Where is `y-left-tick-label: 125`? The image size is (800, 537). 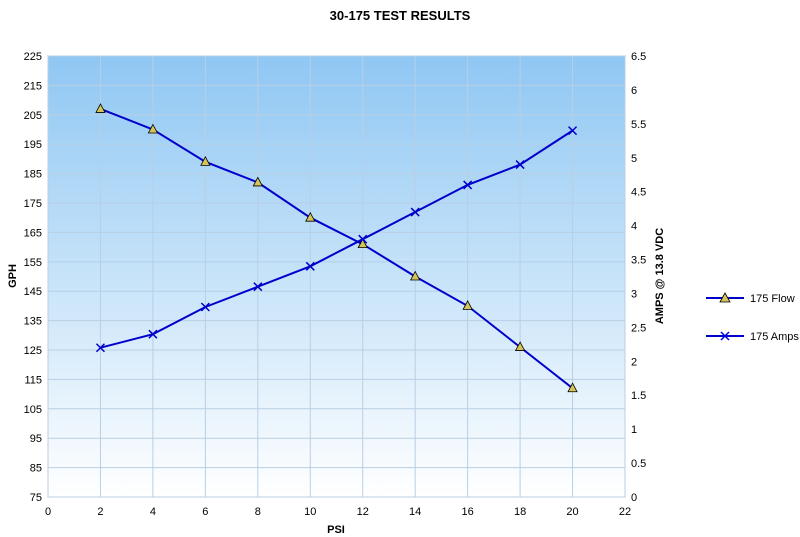 y-left-tick-label: 125 is located at coordinates (33, 351).